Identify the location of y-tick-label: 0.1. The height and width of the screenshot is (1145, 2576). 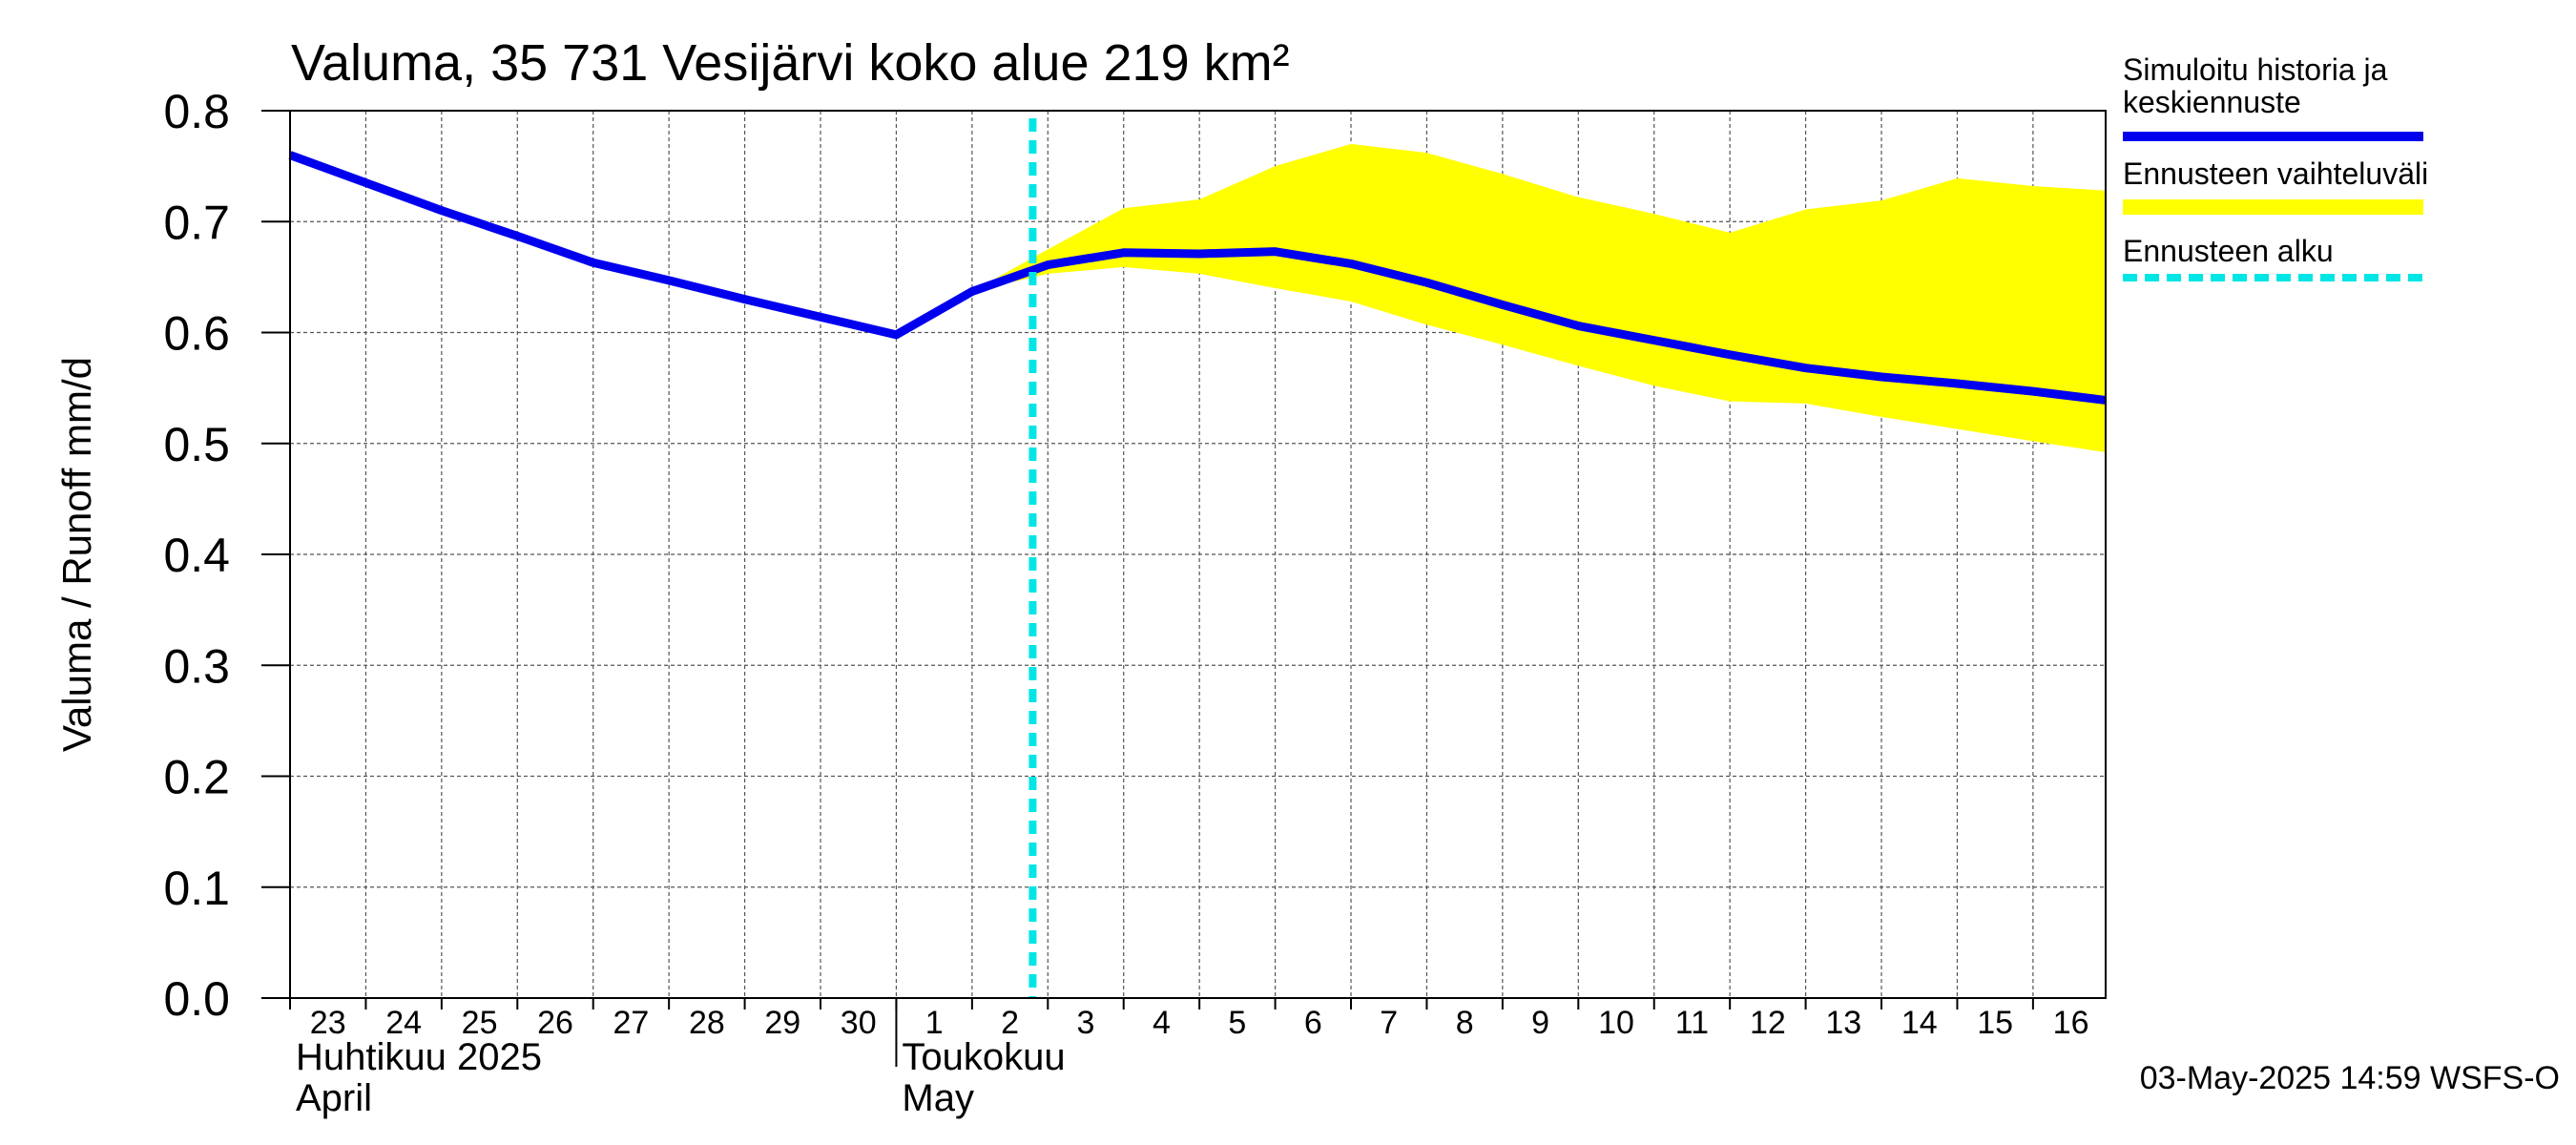
(196, 888).